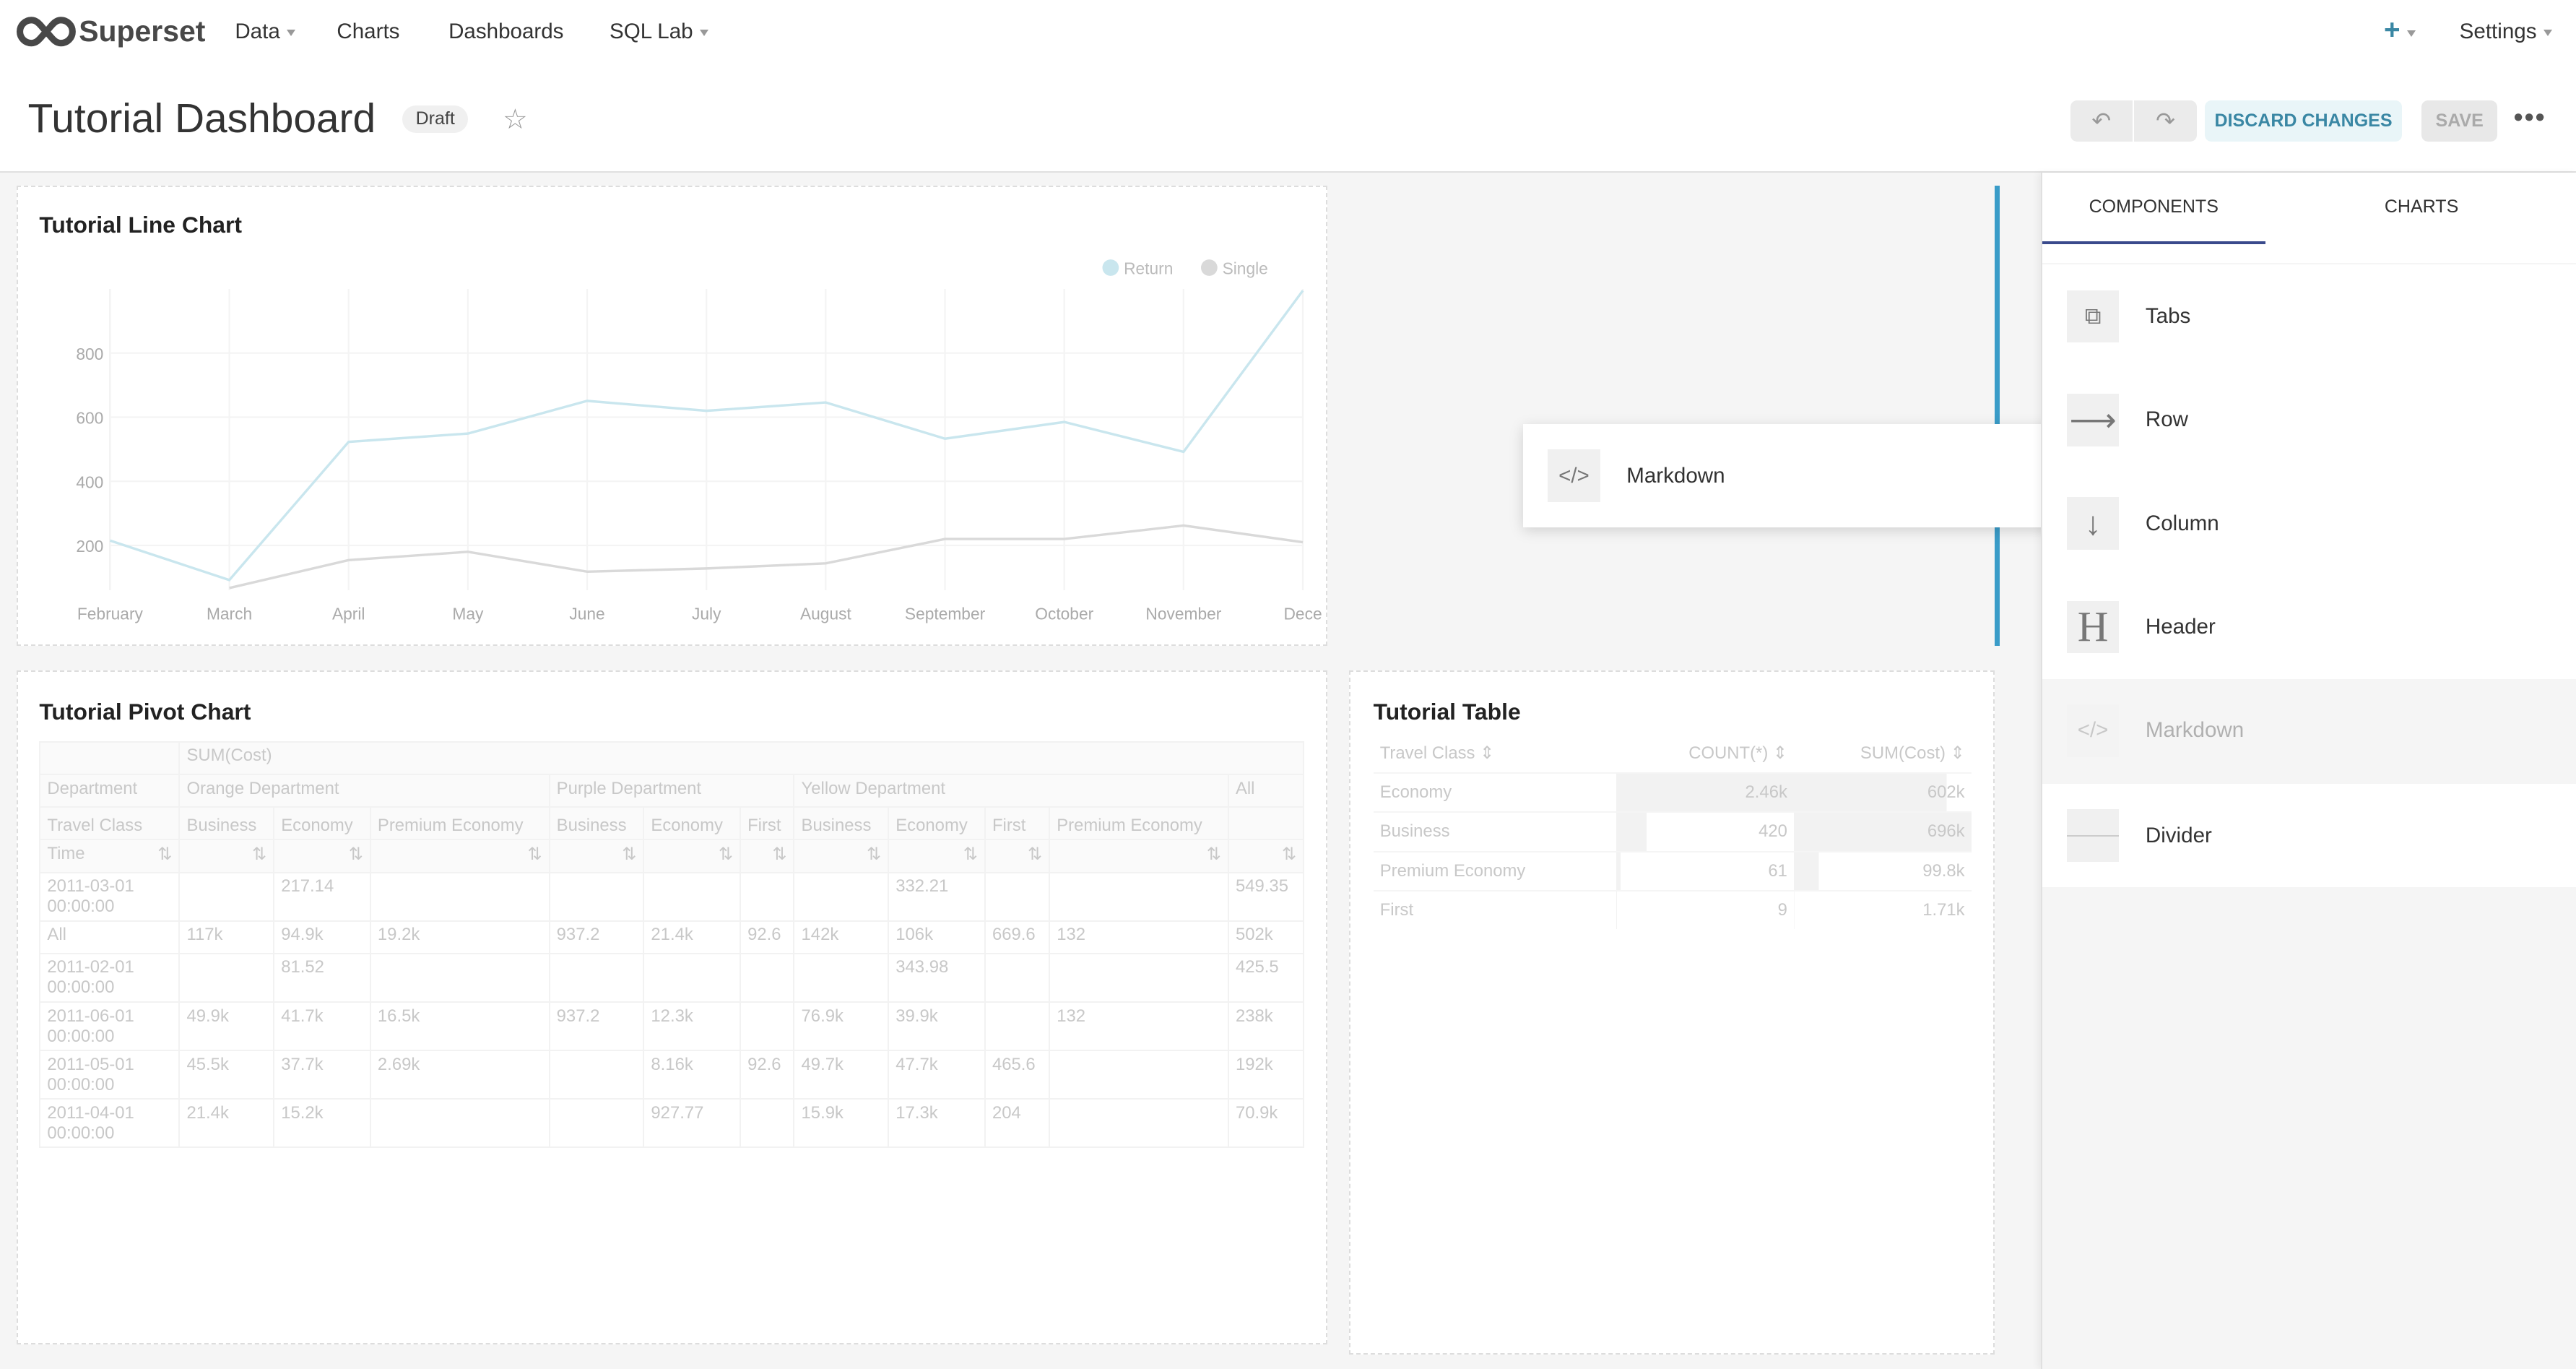  Describe the element at coordinates (2304, 121) in the screenshot. I see `discard-changes-button: DISCARD CHANGES` at that location.